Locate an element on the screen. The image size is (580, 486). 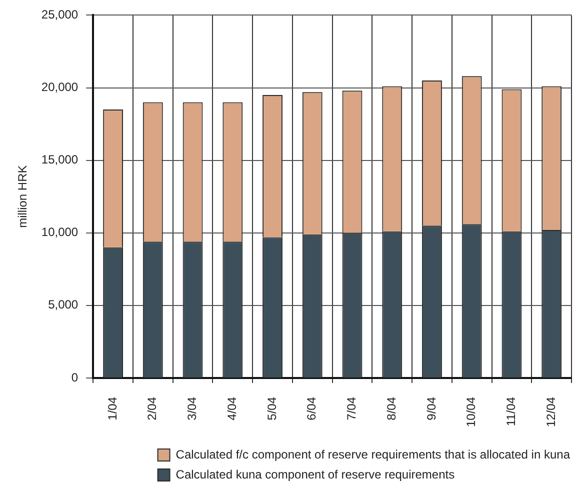
x-tick-label: 8/04 is located at coordinates (391, 408).